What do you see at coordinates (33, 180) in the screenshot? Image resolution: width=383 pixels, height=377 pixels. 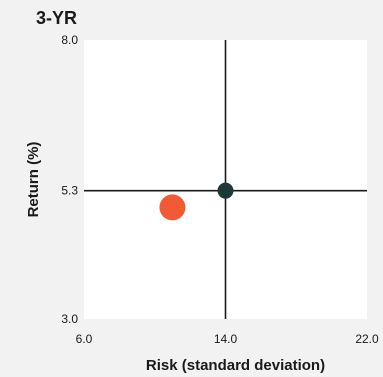 I see `y-axis-title: Return (%)` at bounding box center [33, 180].